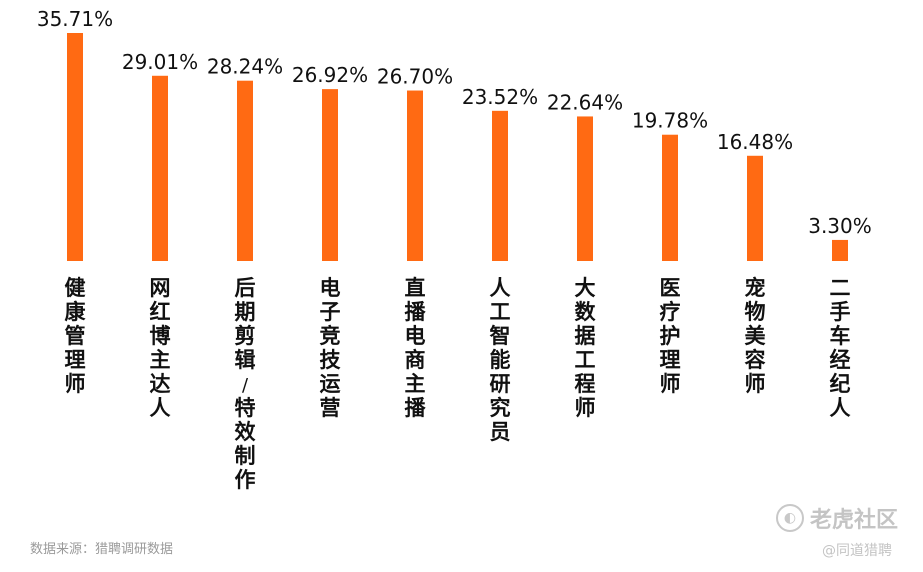 The width and height of the screenshot is (923, 572). Describe the element at coordinates (500, 360) in the screenshot. I see `category-label-6: 人工智能研究员` at that location.